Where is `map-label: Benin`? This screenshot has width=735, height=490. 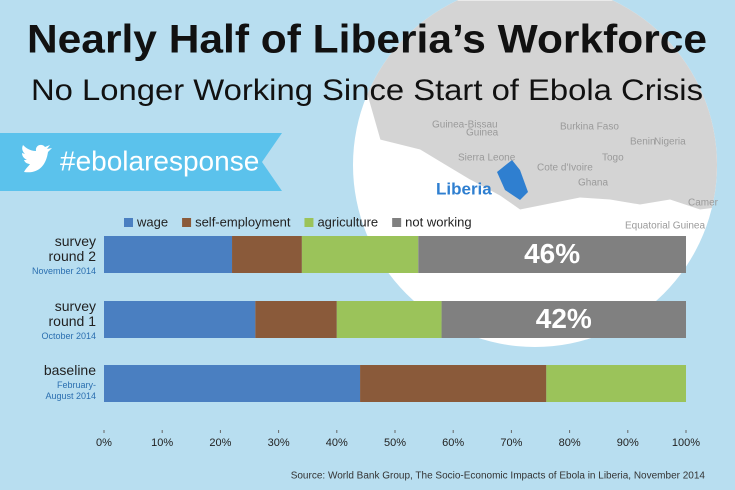
map-label: Benin is located at coordinates (643, 142).